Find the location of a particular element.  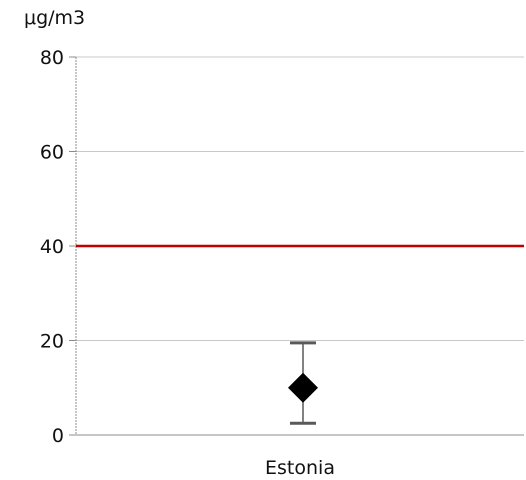

data-marks is located at coordinates (303, 383).